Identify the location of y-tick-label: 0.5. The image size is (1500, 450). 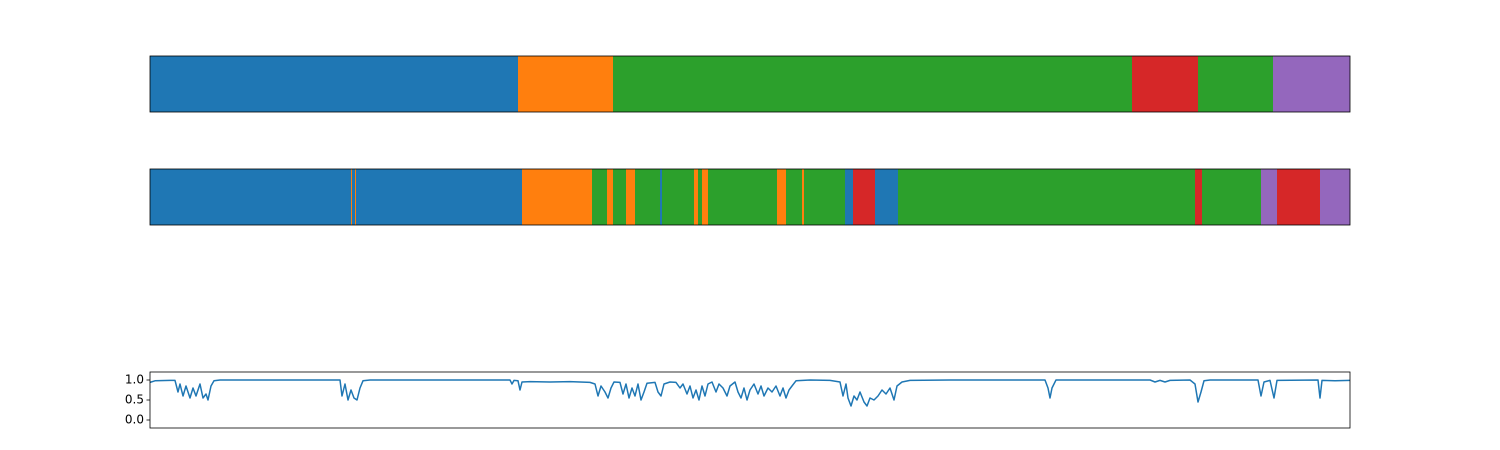
(134, 400).